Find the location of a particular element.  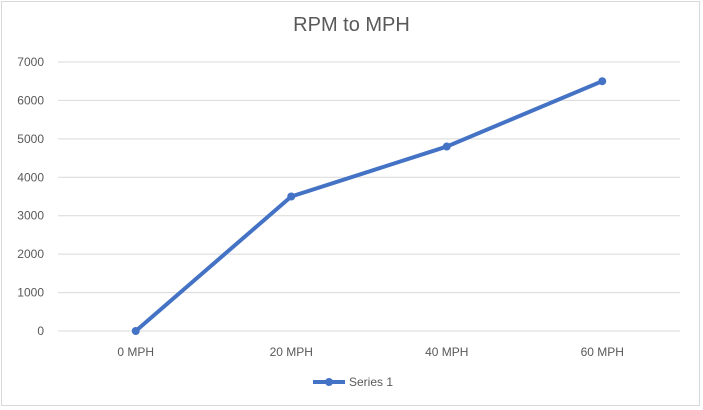

chart-title: RPM to MPH is located at coordinates (351, 25).